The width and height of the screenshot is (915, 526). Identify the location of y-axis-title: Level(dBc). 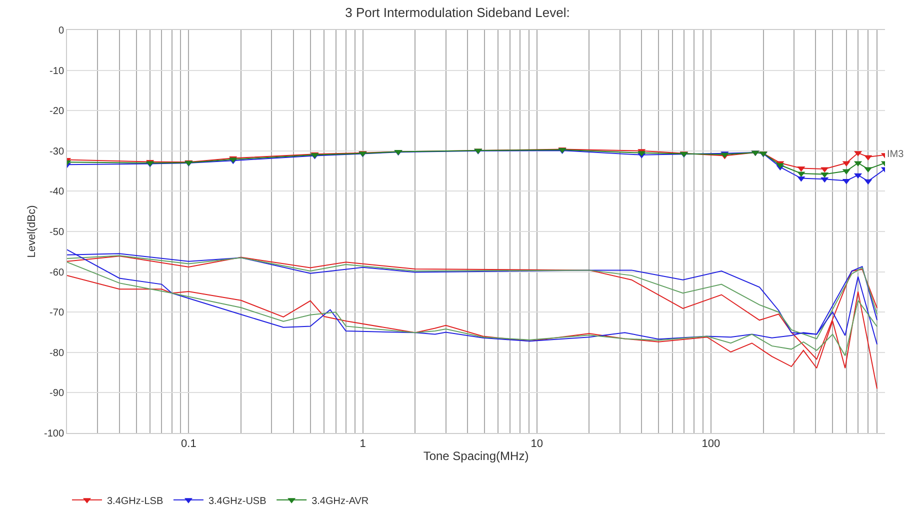
(32, 231).